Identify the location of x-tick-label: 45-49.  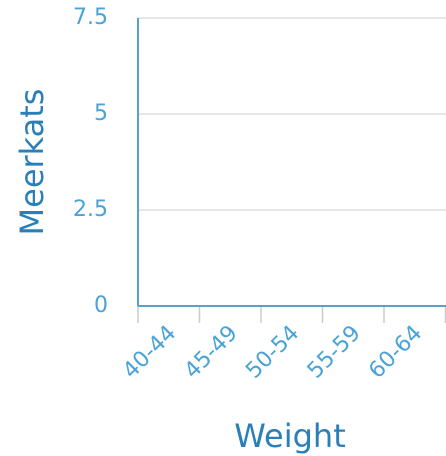
(211, 352).